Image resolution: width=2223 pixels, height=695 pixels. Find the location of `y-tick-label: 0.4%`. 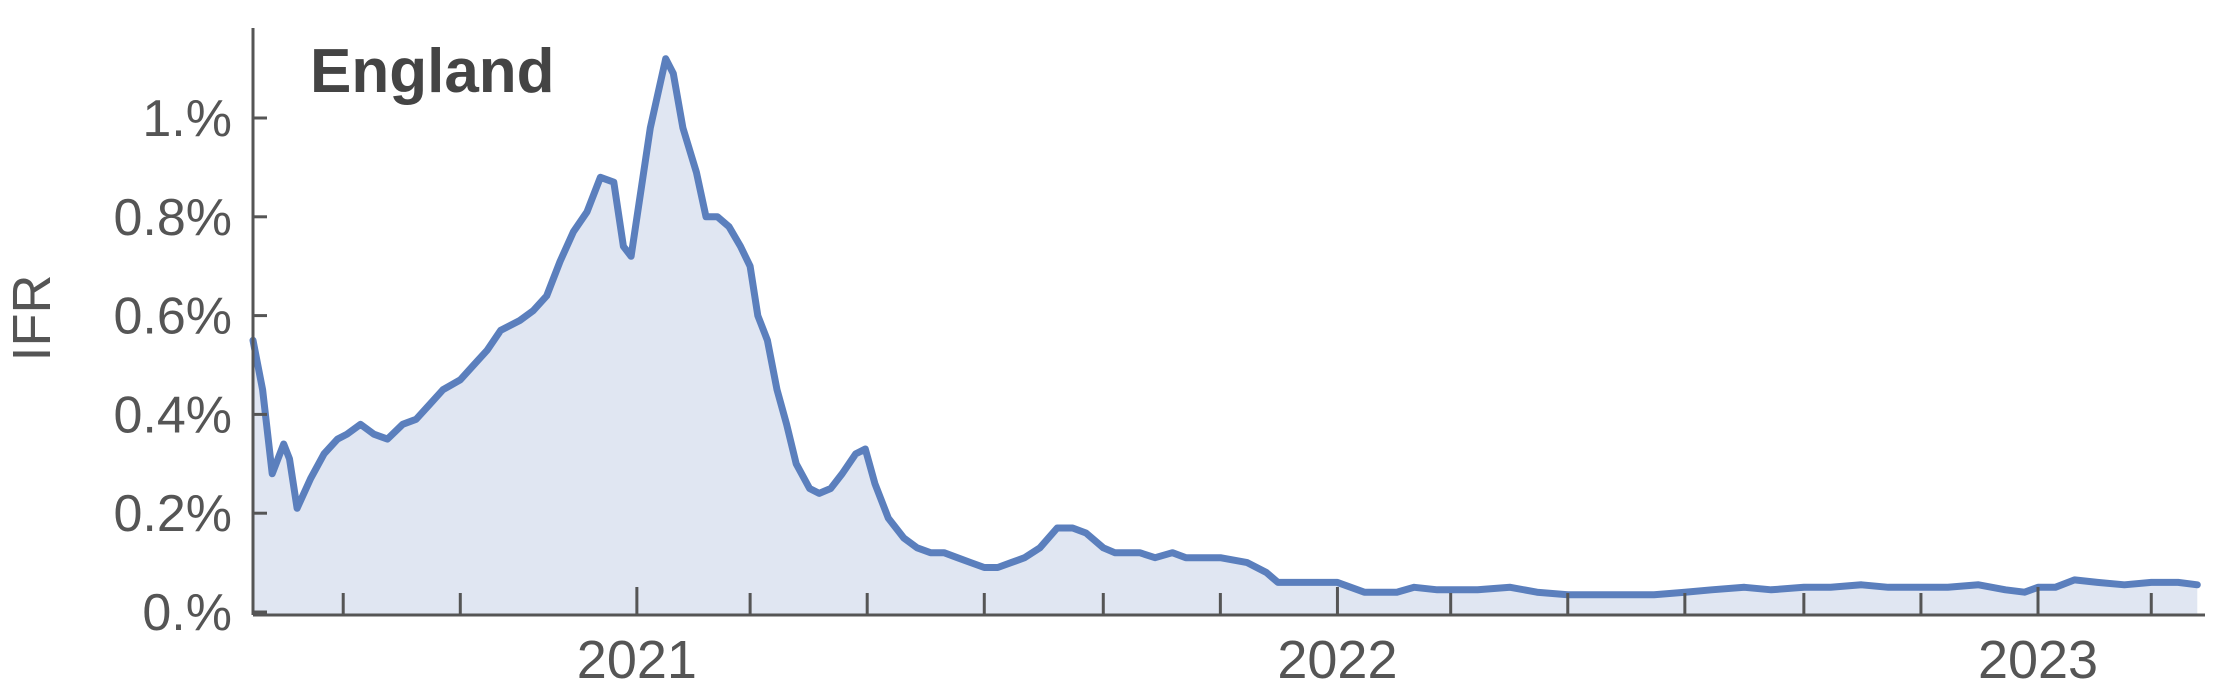

y-tick-label: 0.4% is located at coordinates (172, 415).